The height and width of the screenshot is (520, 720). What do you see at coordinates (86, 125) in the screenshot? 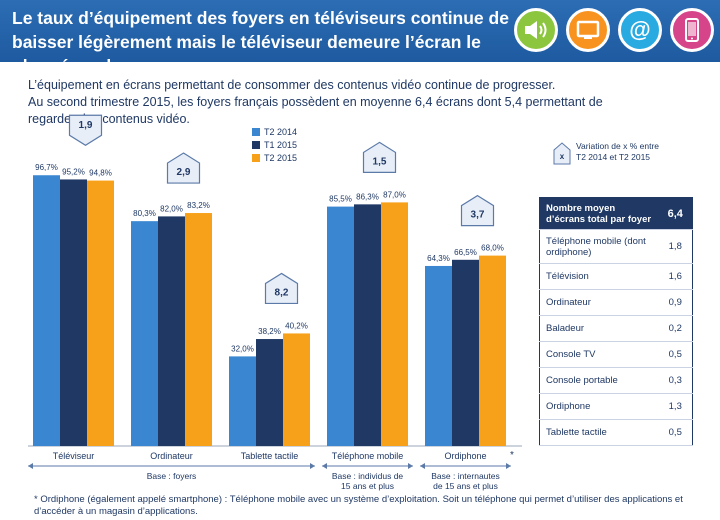
I see `variation-value: 1,9` at bounding box center [86, 125].